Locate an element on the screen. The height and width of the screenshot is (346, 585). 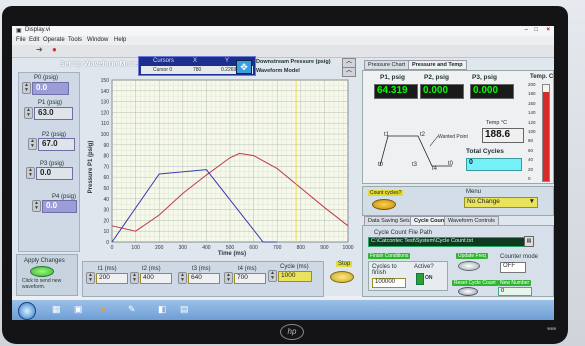
menu-file: File is located at coordinates (21, 40).